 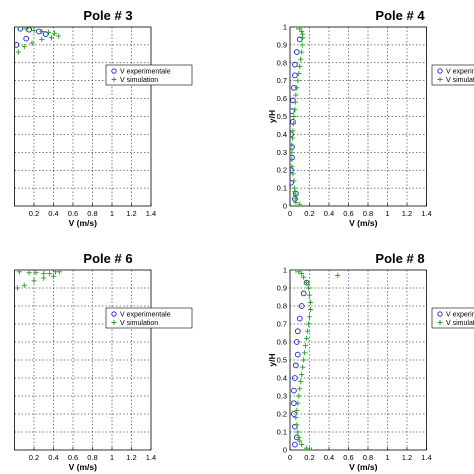 I want to click on series-experimentale, so click(x=31, y=37).